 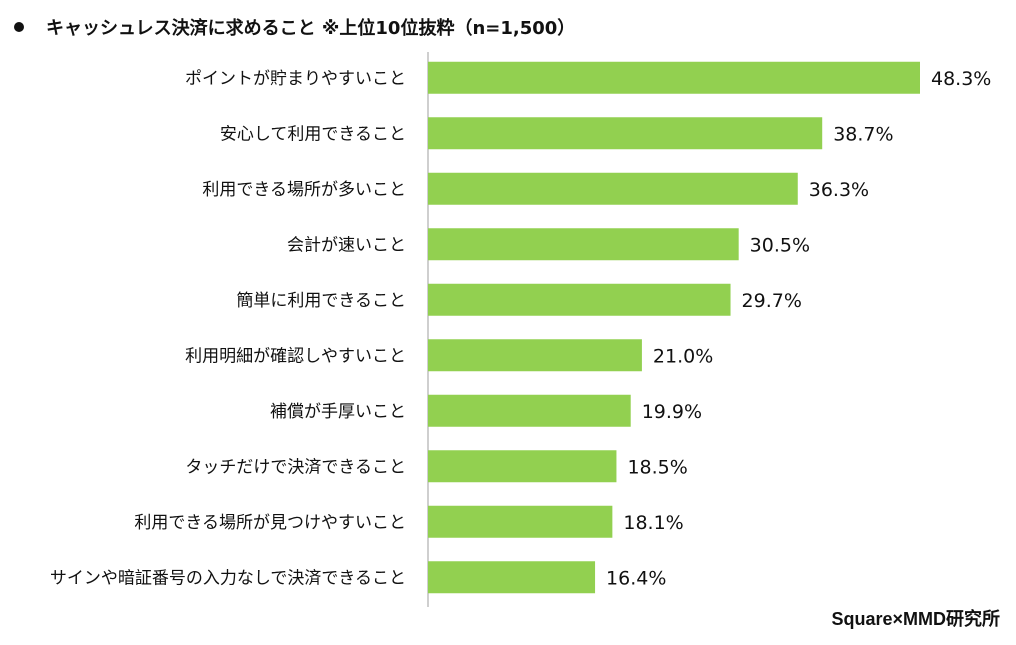 I want to click on chart-title-row: キャッシュレス決済に求めること ※上位10位抜粋（n=1,500）, so click(x=294, y=27).